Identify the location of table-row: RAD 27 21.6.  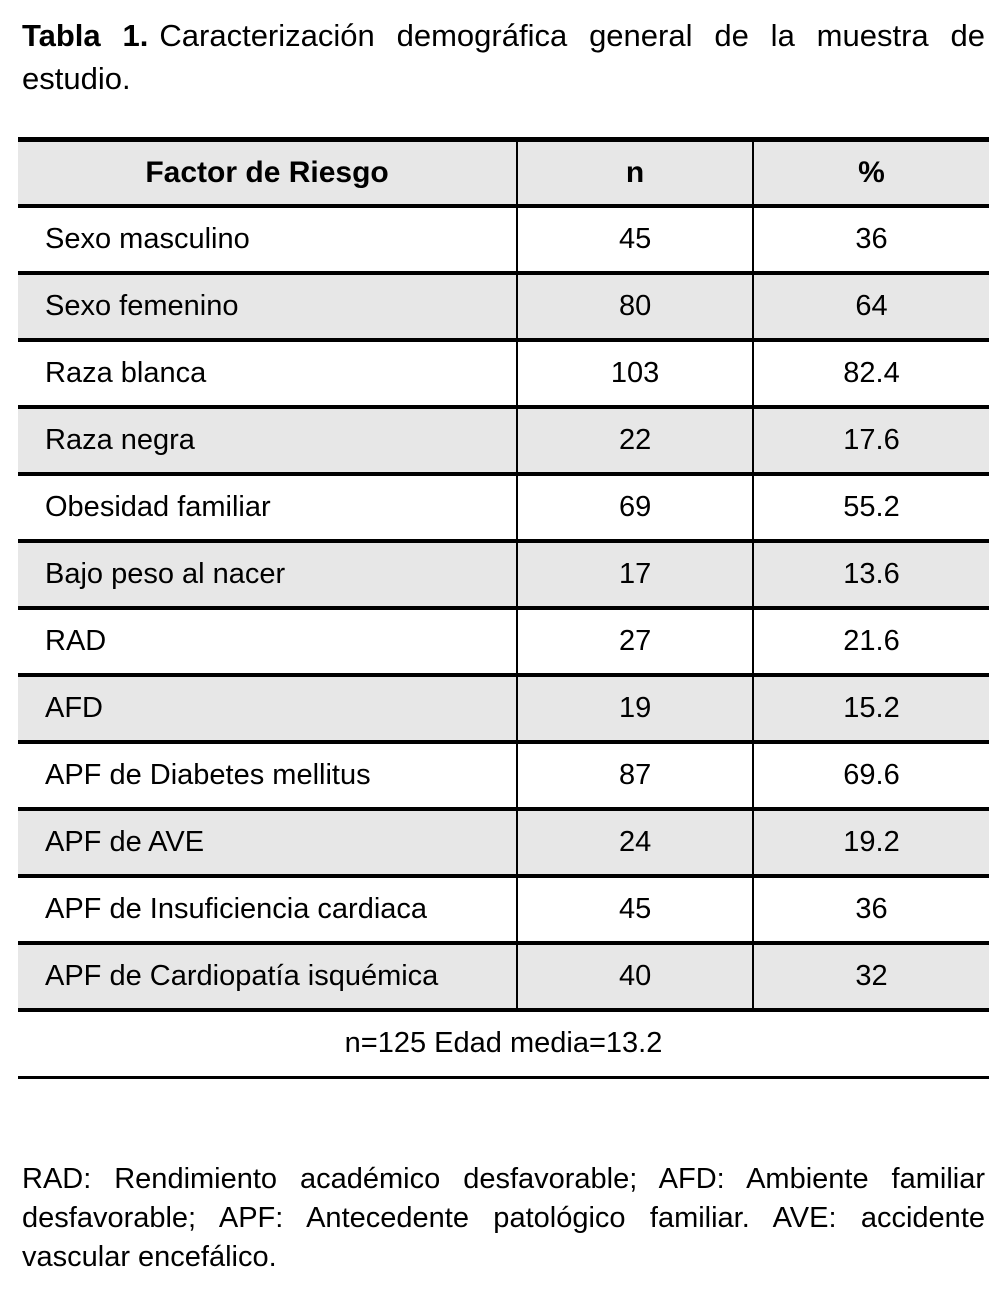
(503, 641).